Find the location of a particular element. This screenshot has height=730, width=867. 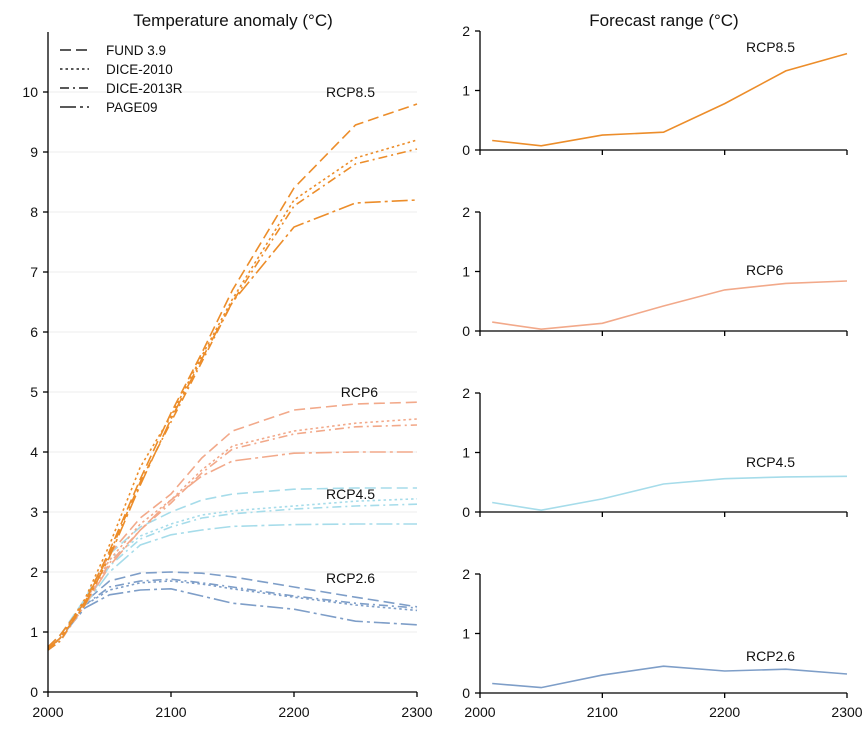

forecast-label-rcp2-6: RCP2.6 is located at coordinates (770, 656).